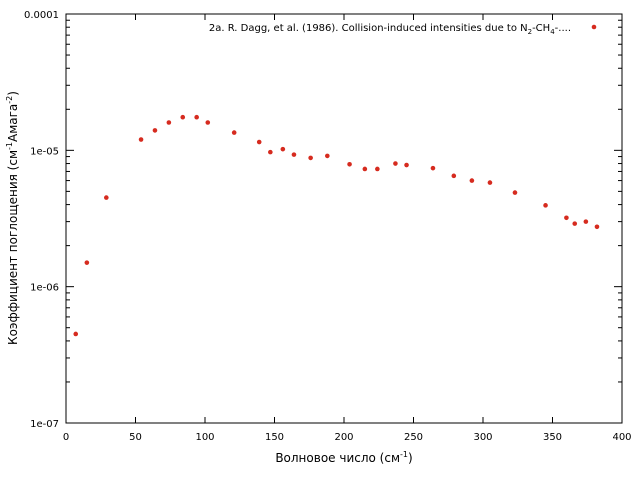  I want to click on y-tick-label: 1e-07, so click(44, 424).